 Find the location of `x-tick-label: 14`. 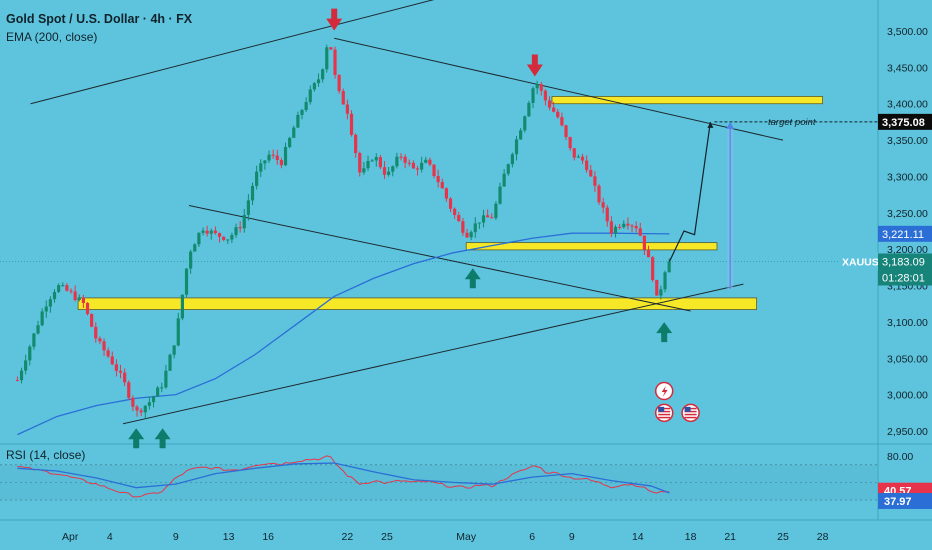

x-tick-label: 14 is located at coordinates (638, 537).